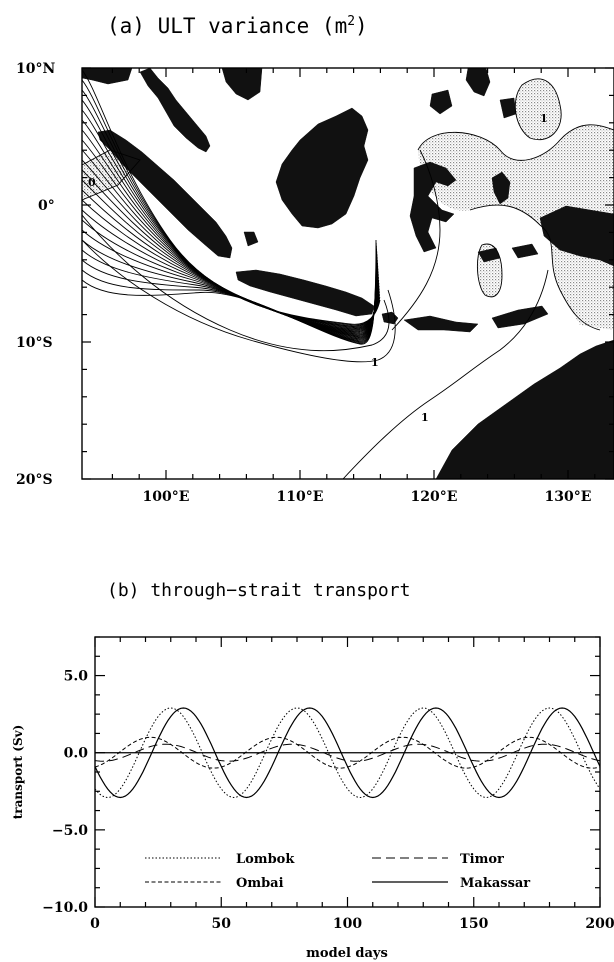  What do you see at coordinates (434, 497) in the screenshot?
I see `map-x-tick-label: 120°E` at bounding box center [434, 497].